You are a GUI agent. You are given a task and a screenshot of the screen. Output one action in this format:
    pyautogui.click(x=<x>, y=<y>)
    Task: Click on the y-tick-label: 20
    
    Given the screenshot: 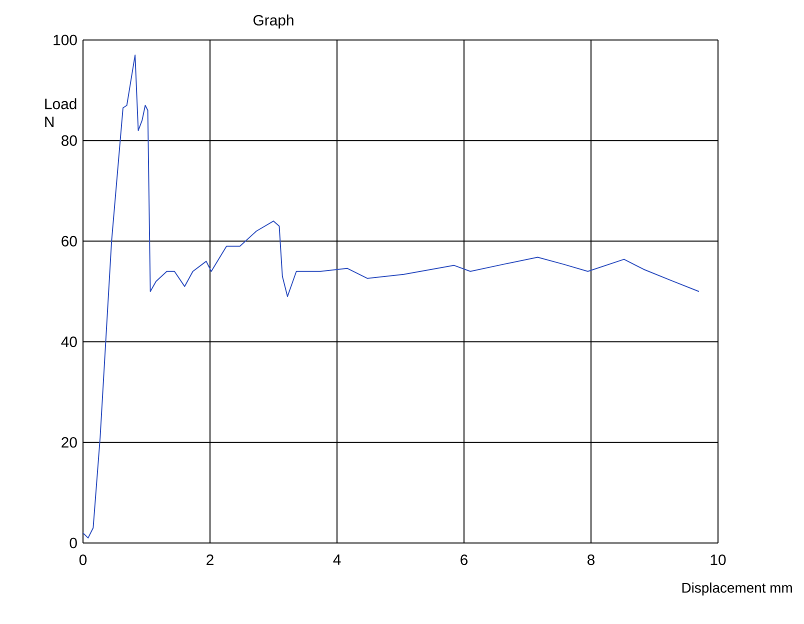 What is the action you would take?
    pyautogui.click(x=69, y=442)
    